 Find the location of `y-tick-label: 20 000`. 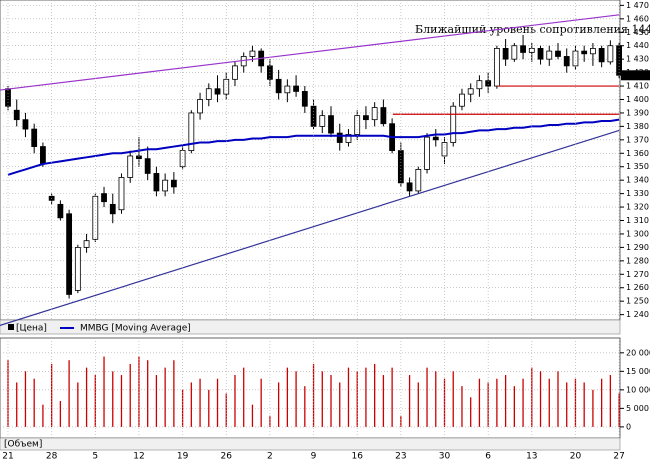

y-tick-label: 20 000 is located at coordinates (638, 352).